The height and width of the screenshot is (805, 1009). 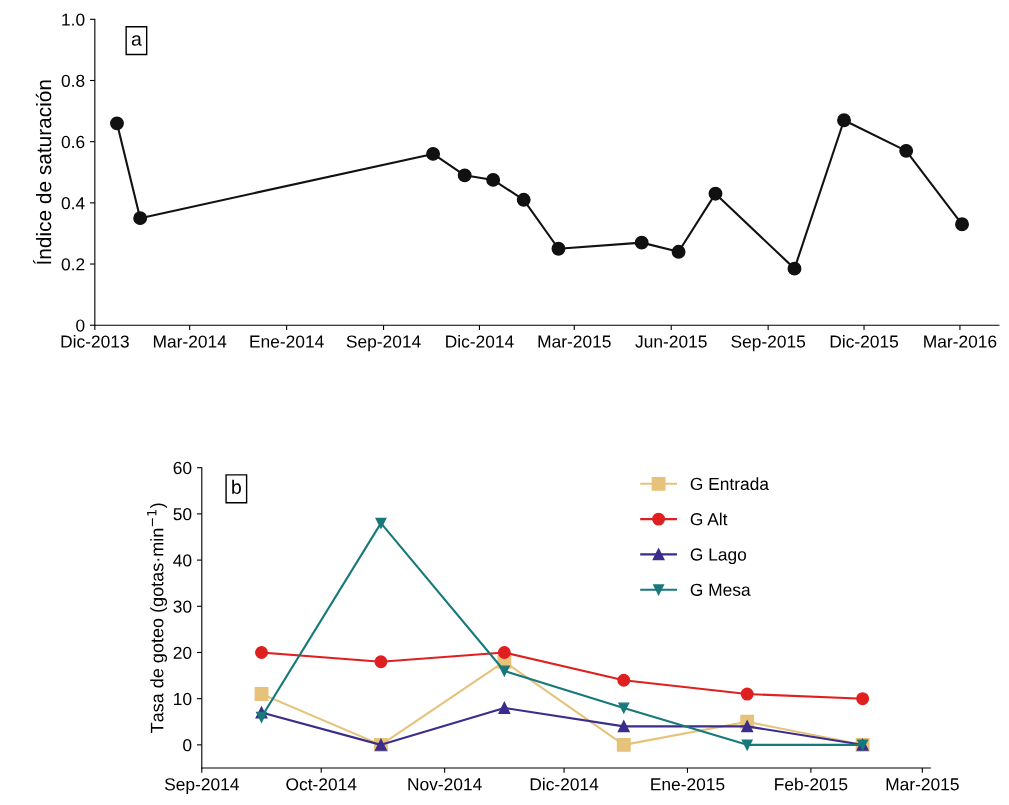 I want to click on legend-label: G Mesa, so click(x=720, y=589).